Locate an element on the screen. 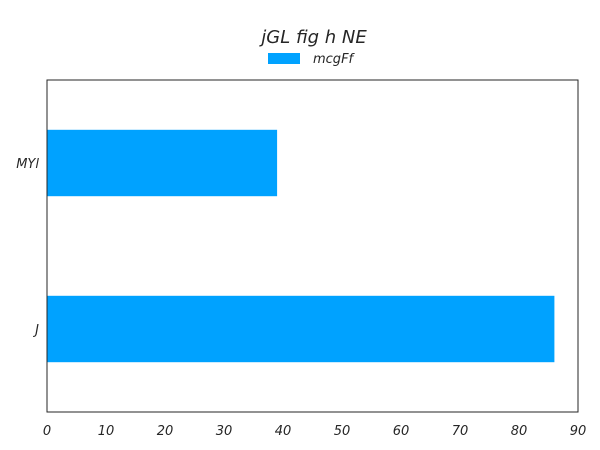 This screenshot has height=450, width=600. x-tick-label: 30 is located at coordinates (224, 431).